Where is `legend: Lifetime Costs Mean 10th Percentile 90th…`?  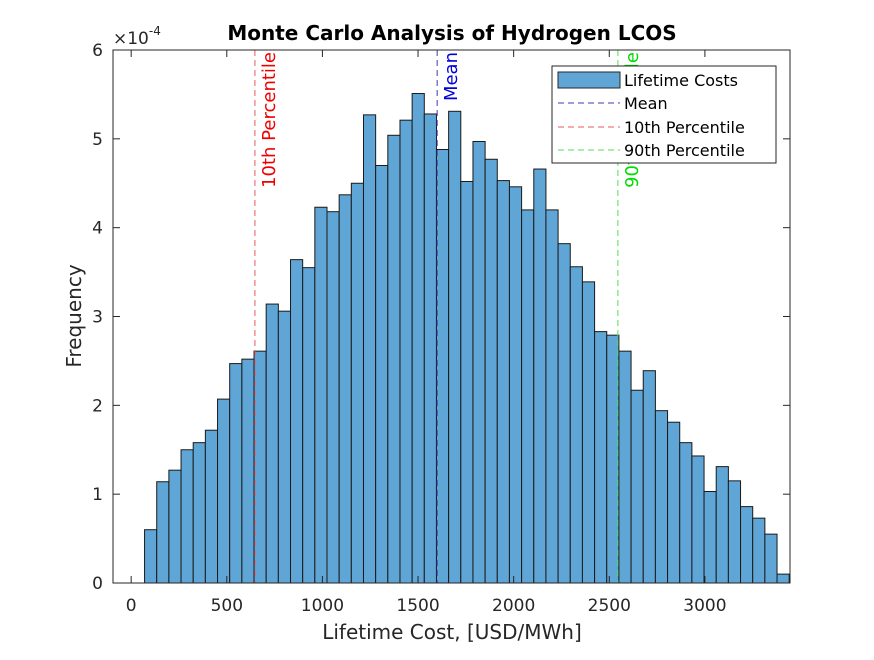
legend: Lifetime Costs Mean 10th Percentile 90th… is located at coordinates (664, 114).